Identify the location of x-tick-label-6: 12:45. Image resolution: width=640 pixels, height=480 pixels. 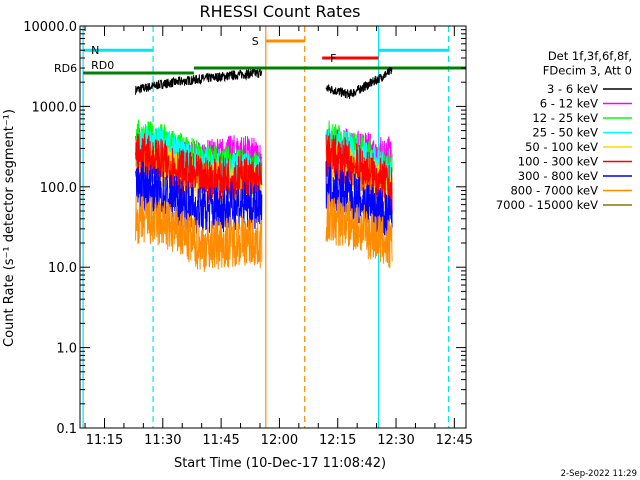
(454, 440).